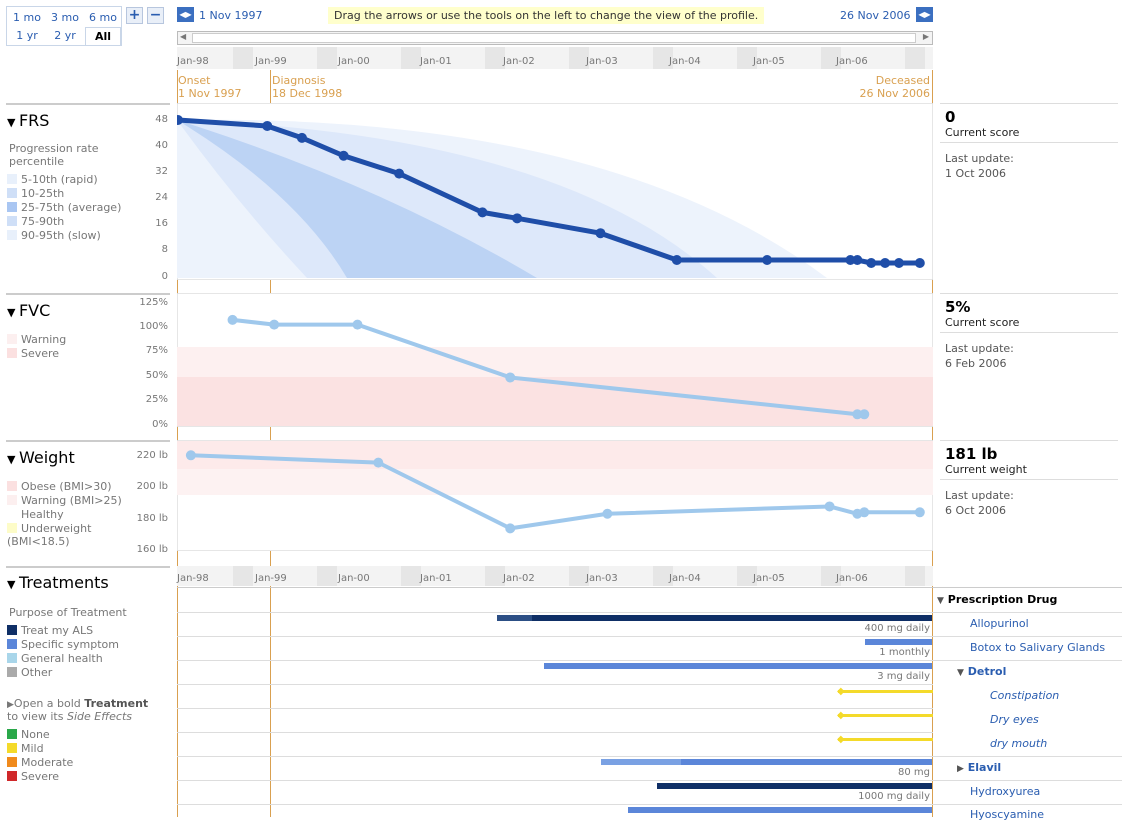 This screenshot has width=1123, height=821. What do you see at coordinates (65, 35) in the screenshot?
I see `range-2yr-button: 2 yr` at bounding box center [65, 35].